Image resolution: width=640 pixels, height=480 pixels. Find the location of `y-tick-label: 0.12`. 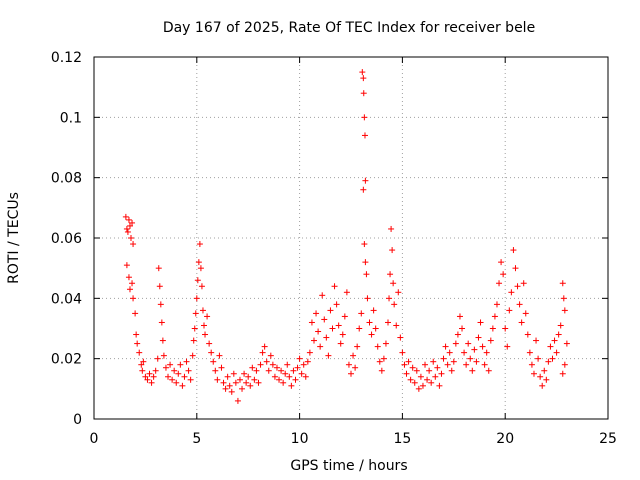

y-tick-label: 0.12 is located at coordinates (66, 58).